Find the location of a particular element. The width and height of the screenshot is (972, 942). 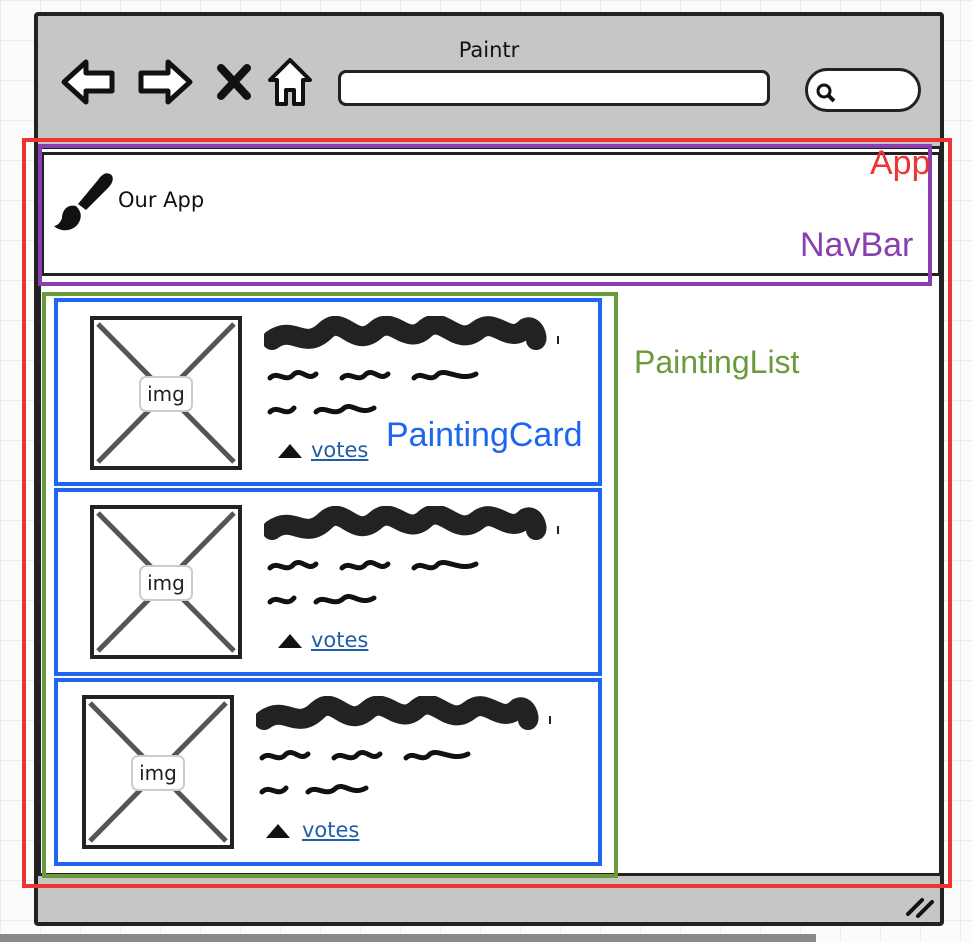

painting-list-label: PaintingList is located at coordinates (717, 362).